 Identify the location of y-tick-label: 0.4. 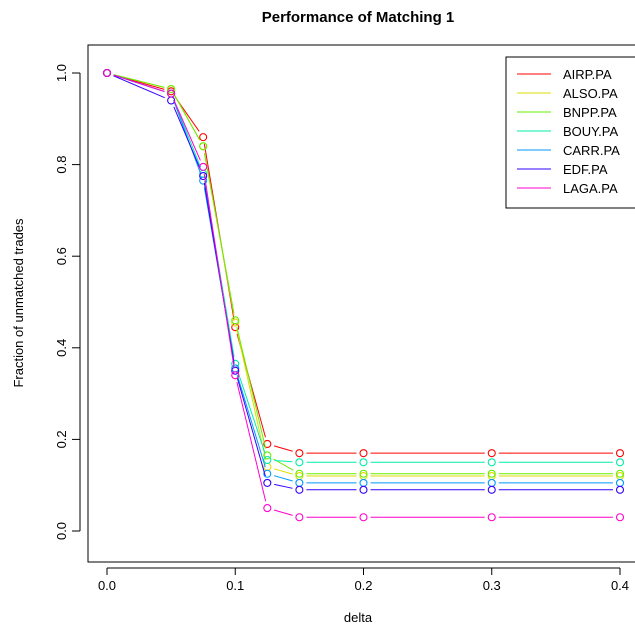
(61, 348).